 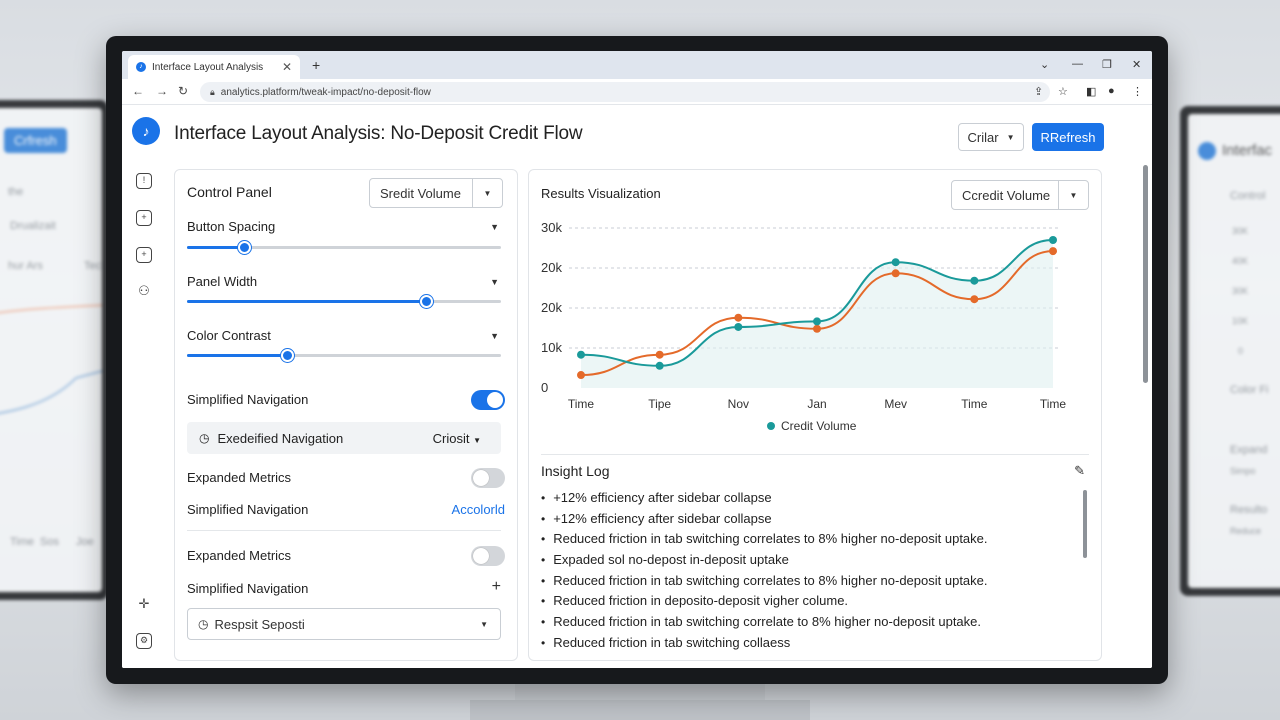 I want to click on back-icon: ←, so click(x=138, y=91).